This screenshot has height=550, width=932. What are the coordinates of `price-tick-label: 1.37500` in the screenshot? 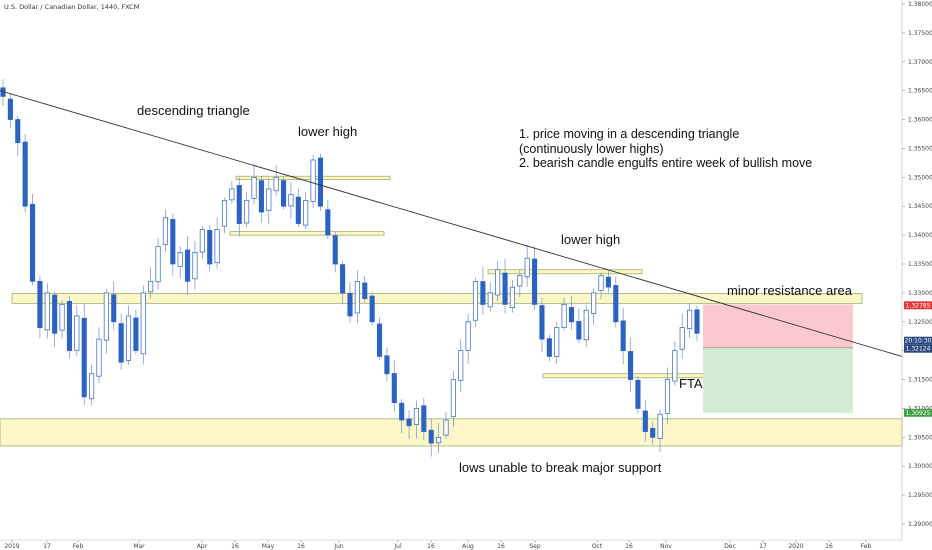 It's located at (920, 33).